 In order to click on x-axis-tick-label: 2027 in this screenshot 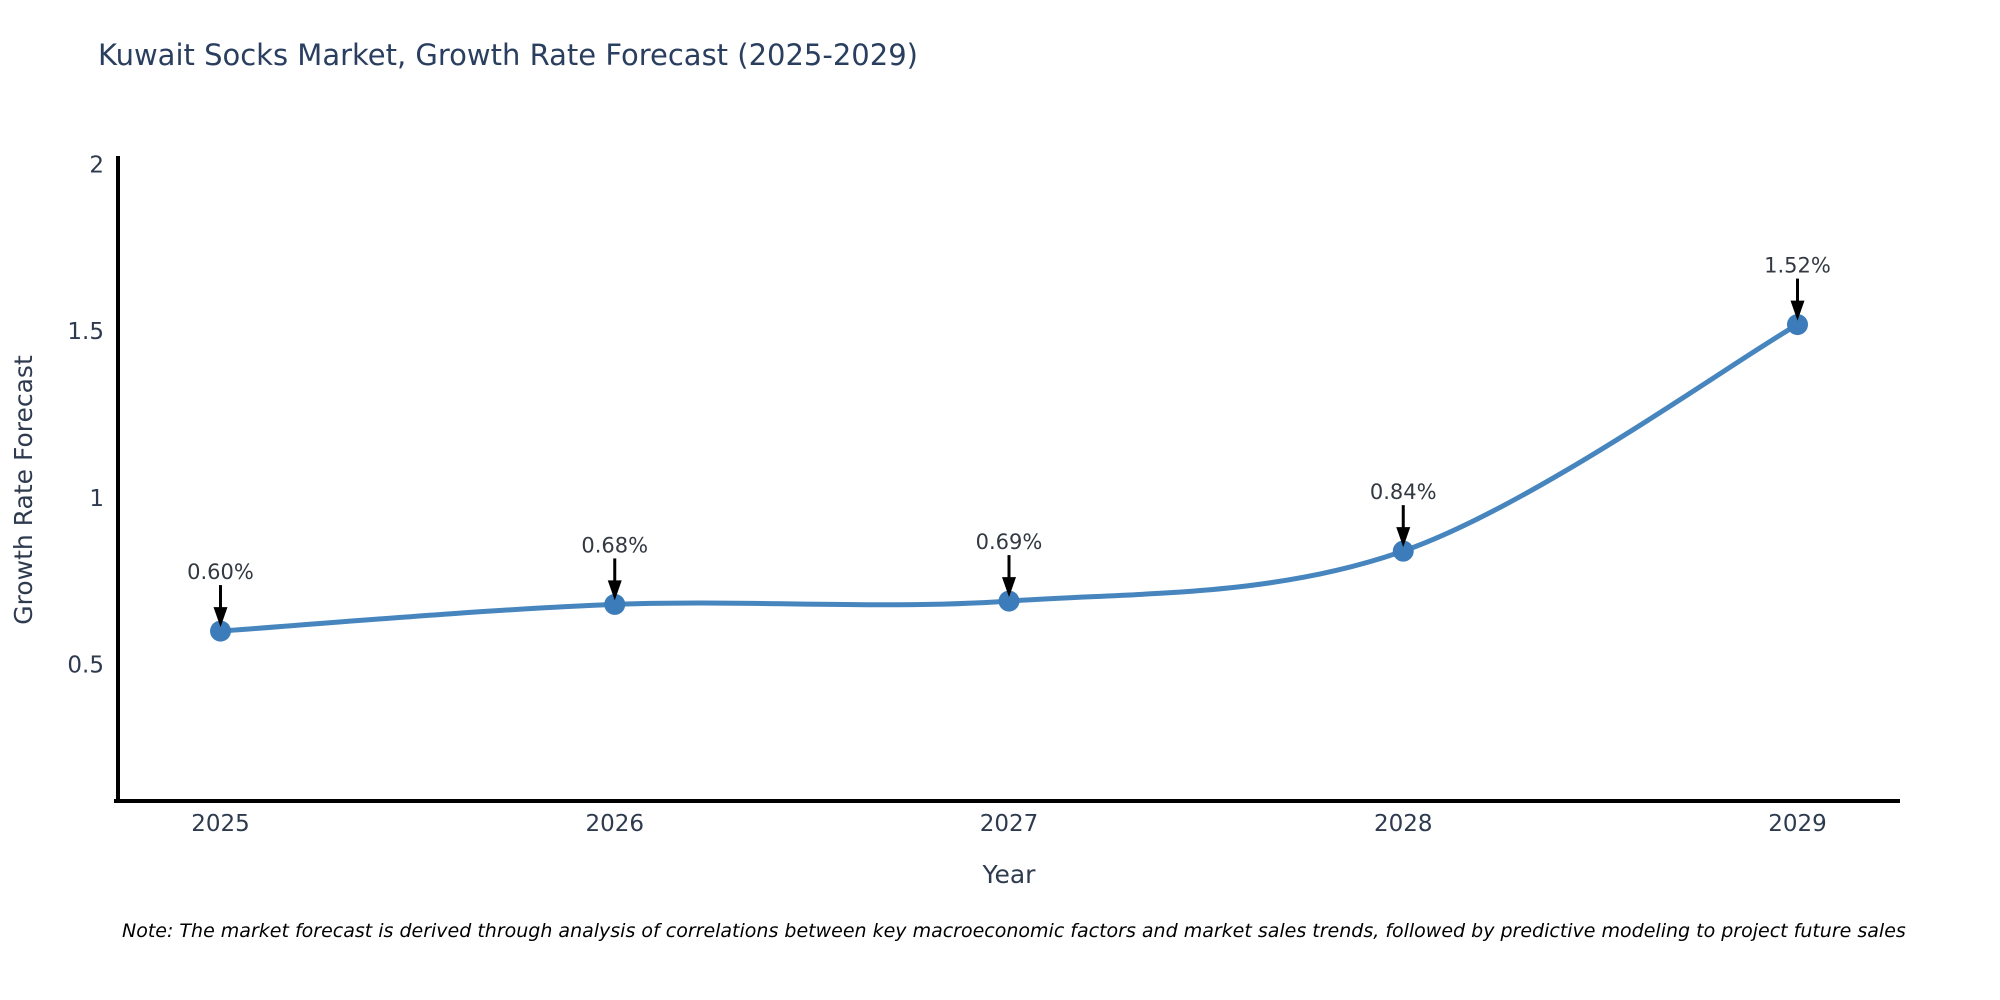, I will do `click(1009, 824)`.